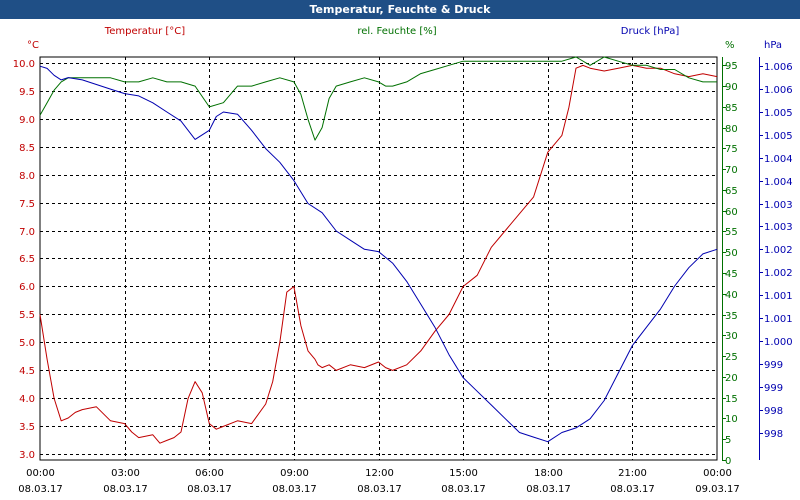 This screenshot has height=500, width=800. What do you see at coordinates (24, 64) in the screenshot?
I see `temperature-tick-label: 10.0` at bounding box center [24, 64].